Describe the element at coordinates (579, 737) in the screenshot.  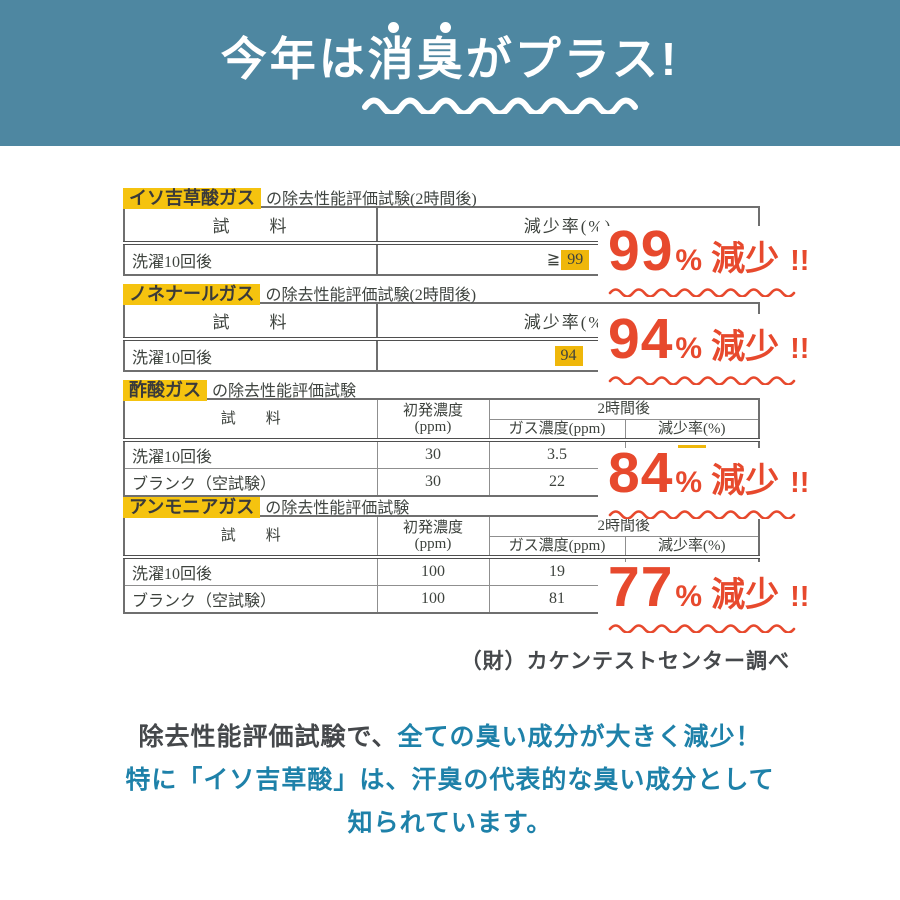
I see `footer-line1-accent: 全ての臭い成分が大きく減少！` at that location.